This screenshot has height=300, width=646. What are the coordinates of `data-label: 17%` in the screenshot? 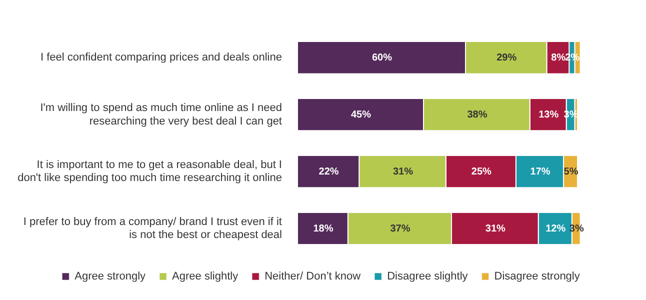 It's located at (540, 172).